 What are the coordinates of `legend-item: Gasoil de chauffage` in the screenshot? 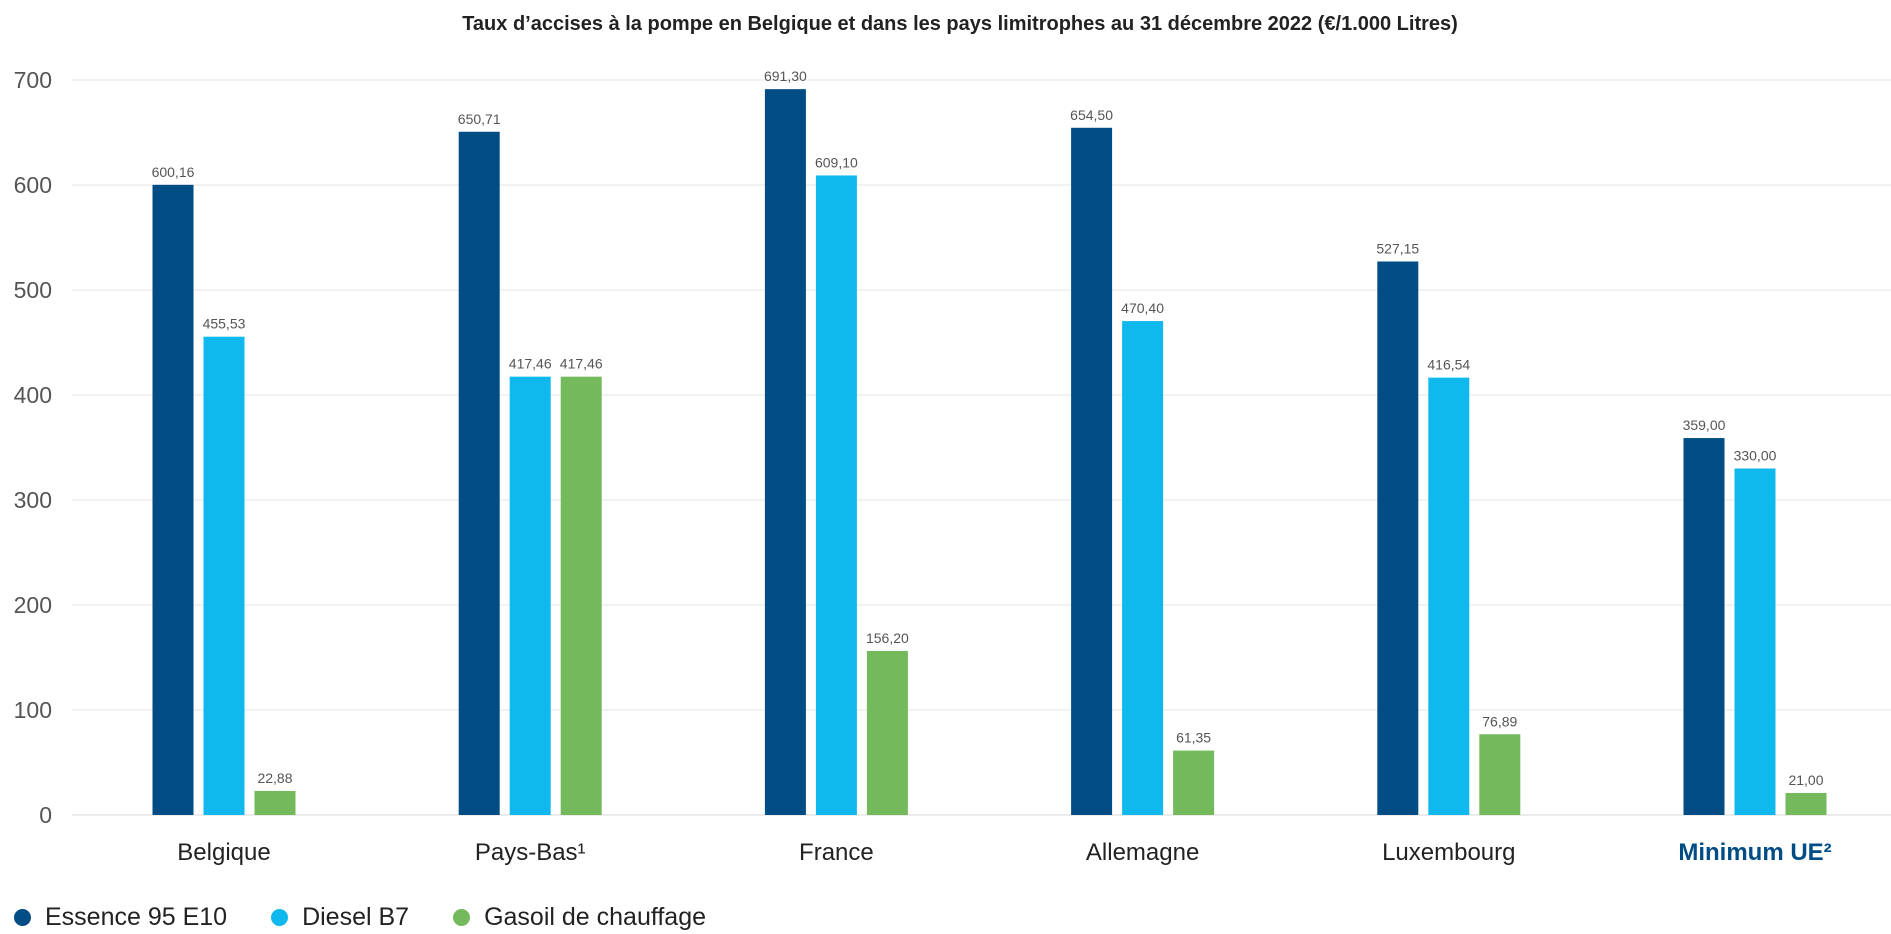 It's located at (579, 917).